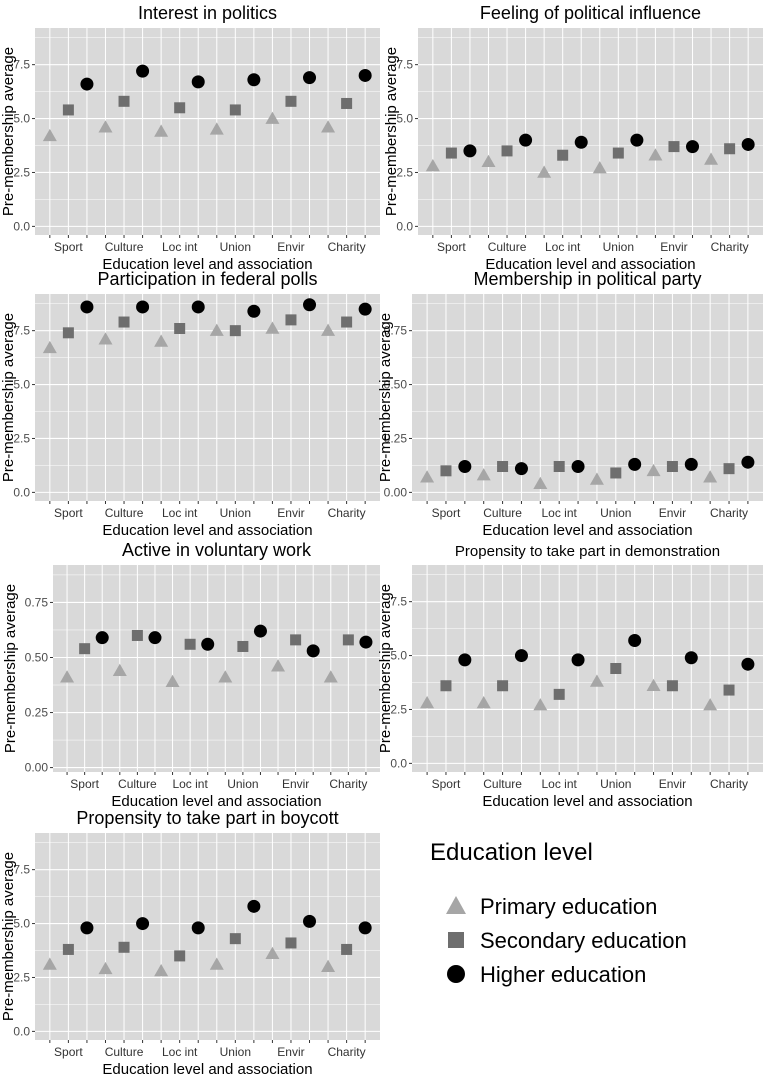  I want to click on legend-triangle-icon, so click(456, 905).